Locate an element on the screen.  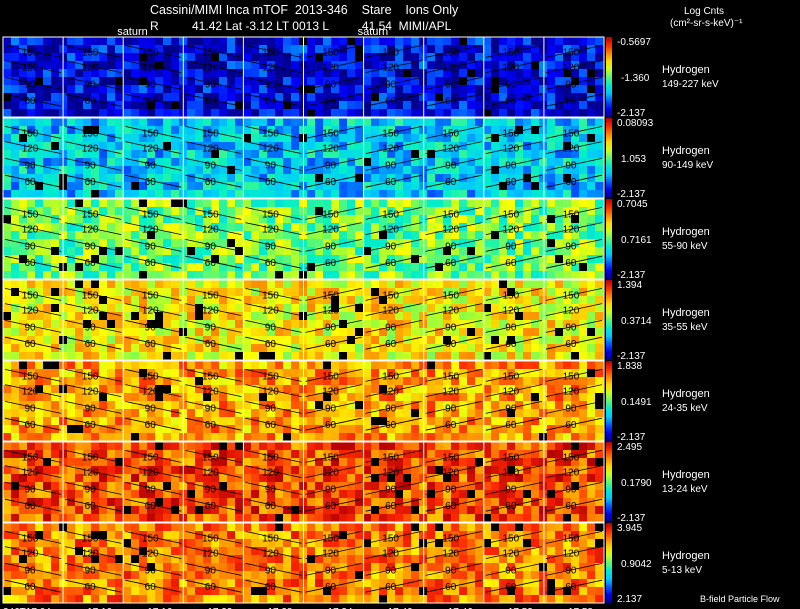
contour-label: 60 is located at coordinates (151, 263).